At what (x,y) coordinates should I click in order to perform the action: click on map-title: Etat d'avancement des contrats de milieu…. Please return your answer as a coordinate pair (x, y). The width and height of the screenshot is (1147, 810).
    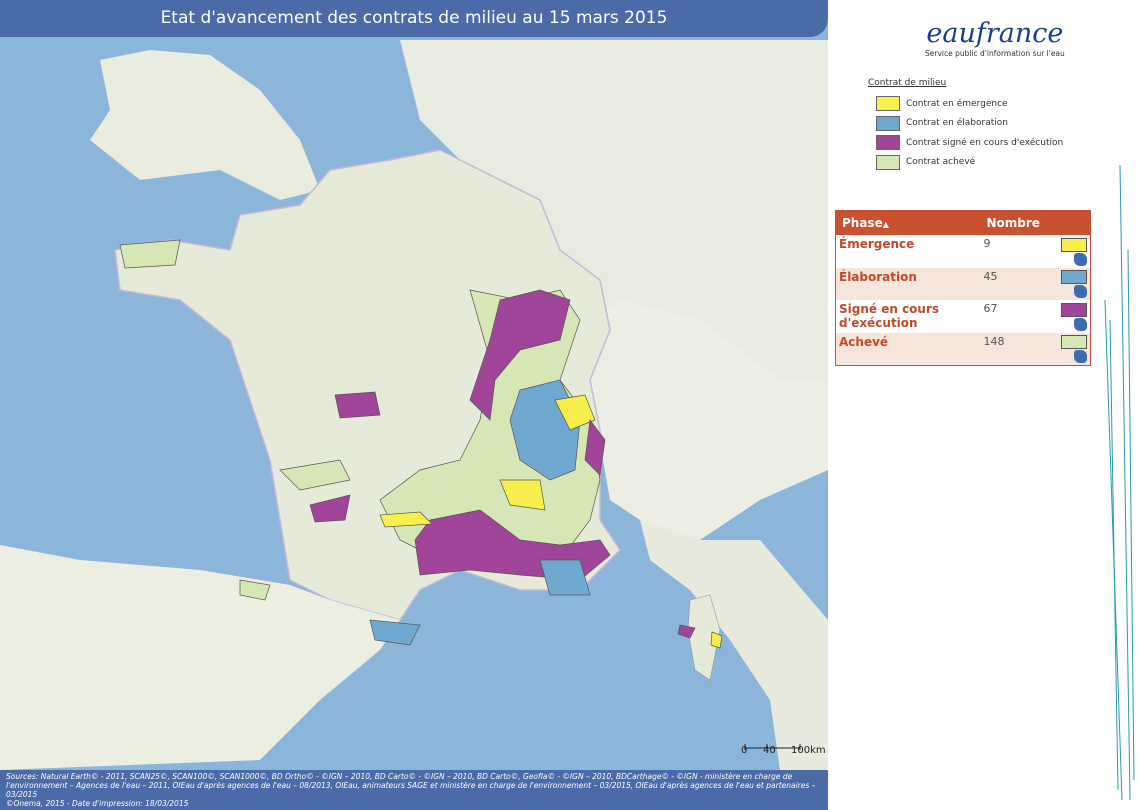
    Looking at the image, I should click on (414, 18).